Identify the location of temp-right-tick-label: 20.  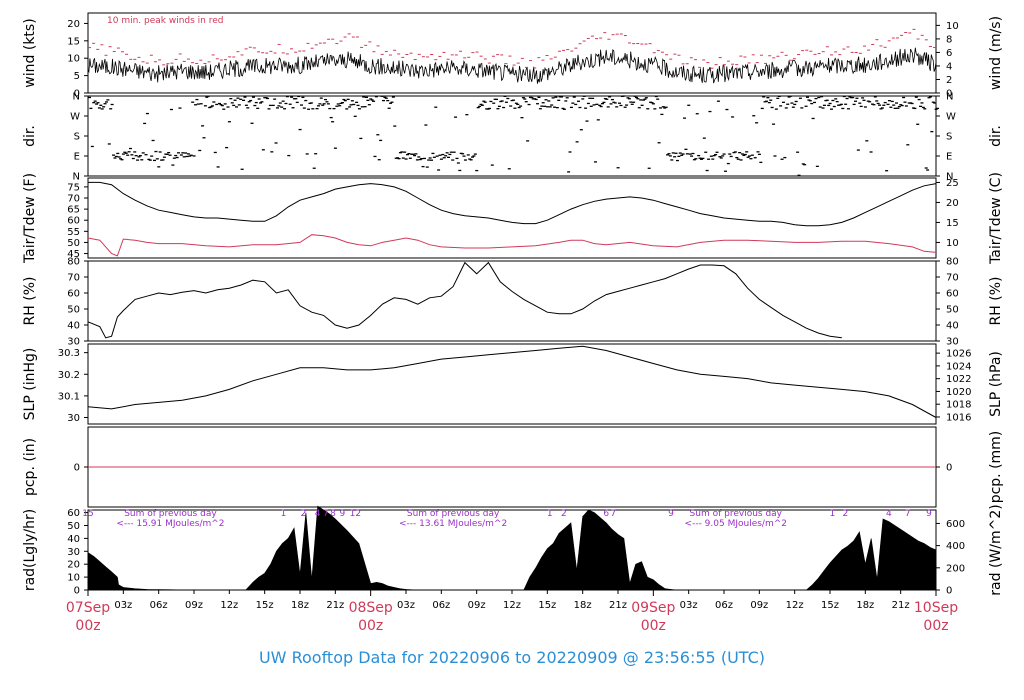
(952, 203).